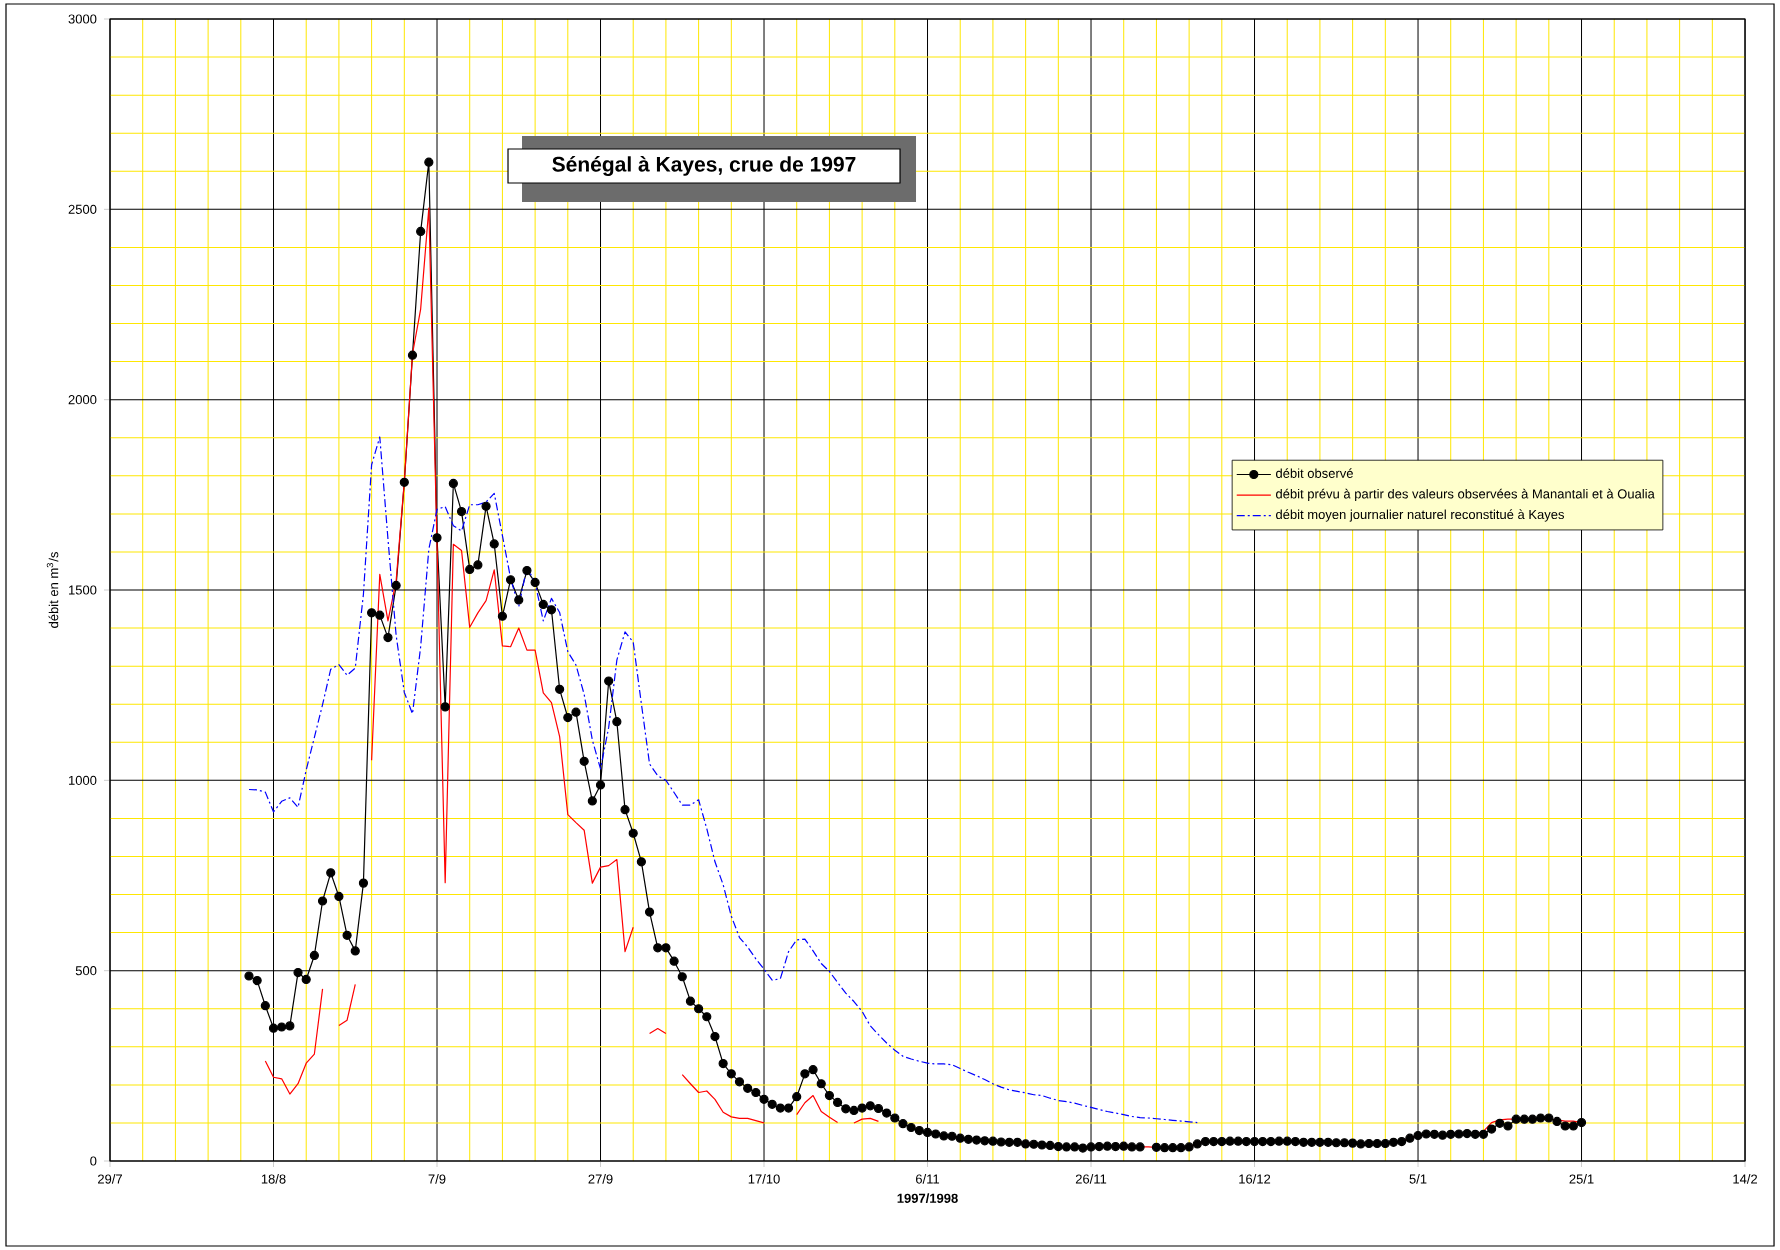  Describe the element at coordinates (1091, 1179) in the screenshot. I see `x-tick-label: 26/11` at that location.